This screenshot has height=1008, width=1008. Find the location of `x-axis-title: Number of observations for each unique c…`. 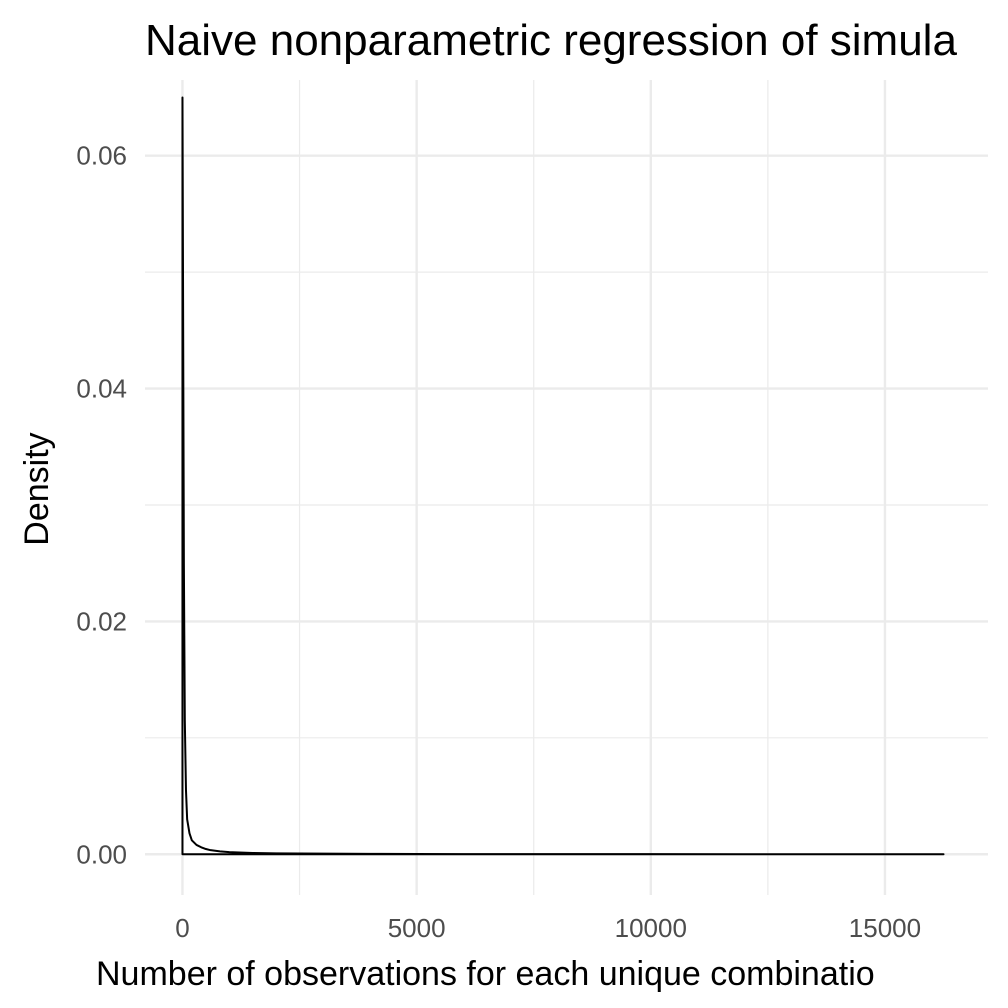

x-axis-title: Number of observations for each unique c… is located at coordinates (485, 974).